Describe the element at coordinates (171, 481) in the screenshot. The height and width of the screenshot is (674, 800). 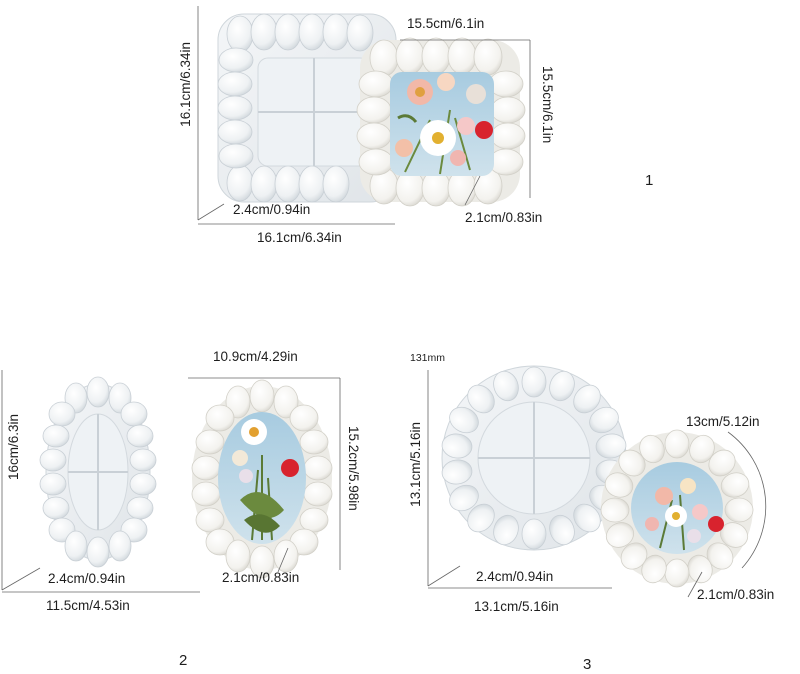
I see `product-2-dimension-lines` at that location.